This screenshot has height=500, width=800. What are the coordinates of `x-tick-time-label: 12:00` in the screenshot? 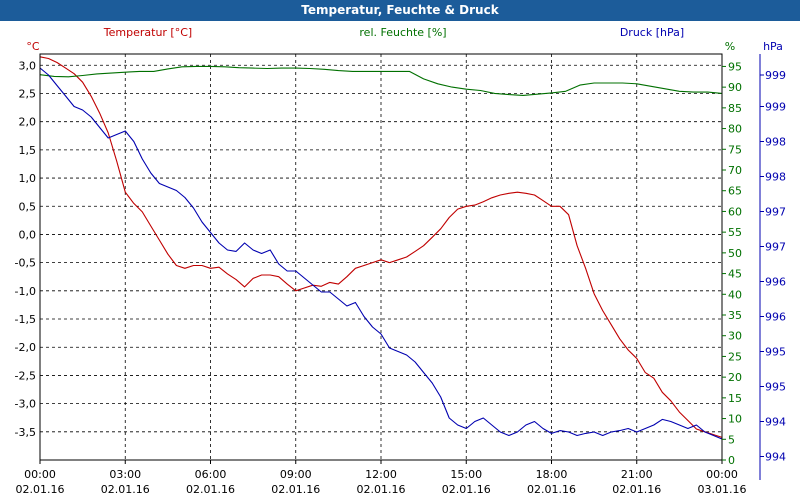 It's located at (381, 474).